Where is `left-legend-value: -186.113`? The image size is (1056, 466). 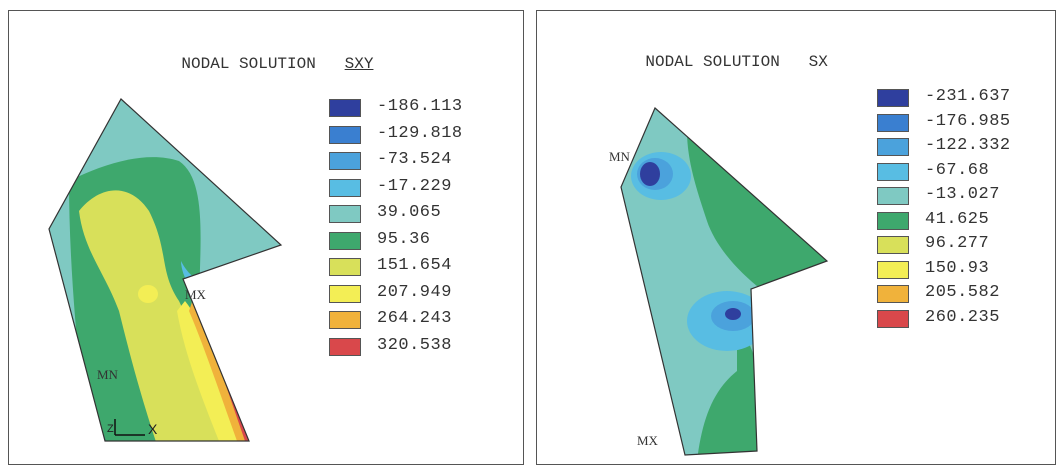
left-legend-value: -186.113 is located at coordinates (420, 106).